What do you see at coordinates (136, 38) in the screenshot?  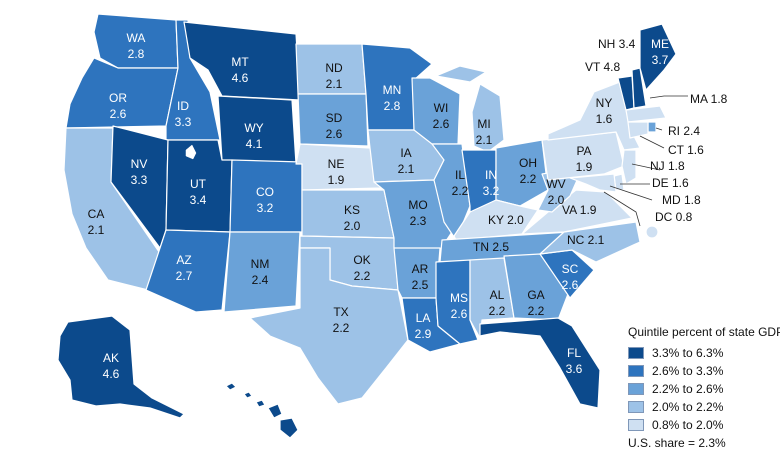 I see `state-abbr-wa: WA` at bounding box center [136, 38].